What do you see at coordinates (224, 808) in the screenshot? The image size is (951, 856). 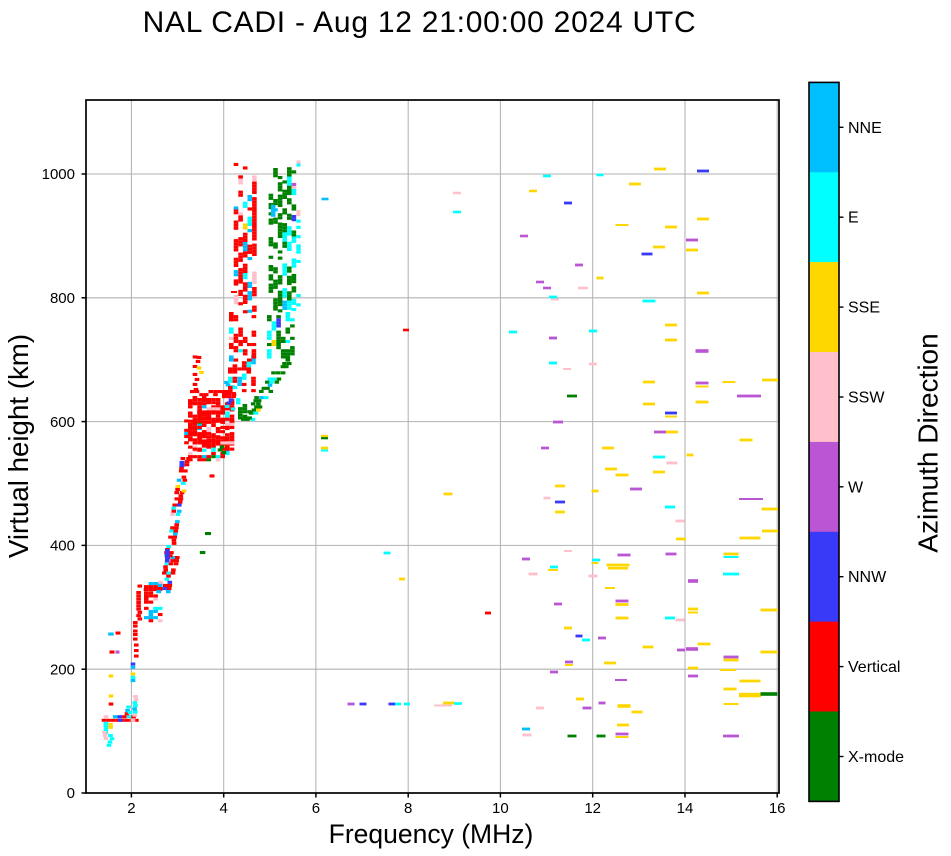 I see `svg-text: 4` at bounding box center [224, 808].